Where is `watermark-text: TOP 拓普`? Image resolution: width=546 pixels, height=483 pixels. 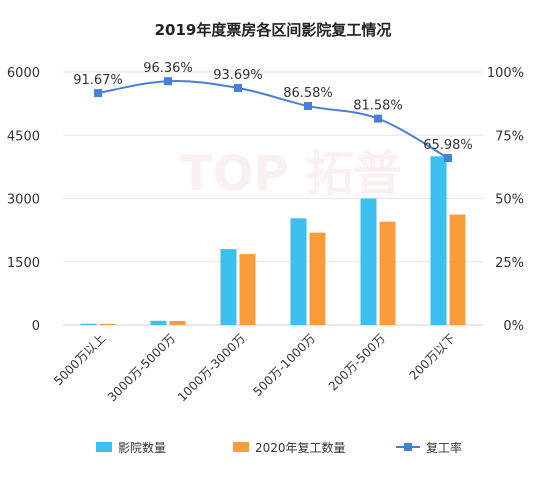
watermark-text: TOP 拓普 is located at coordinates (290, 174).